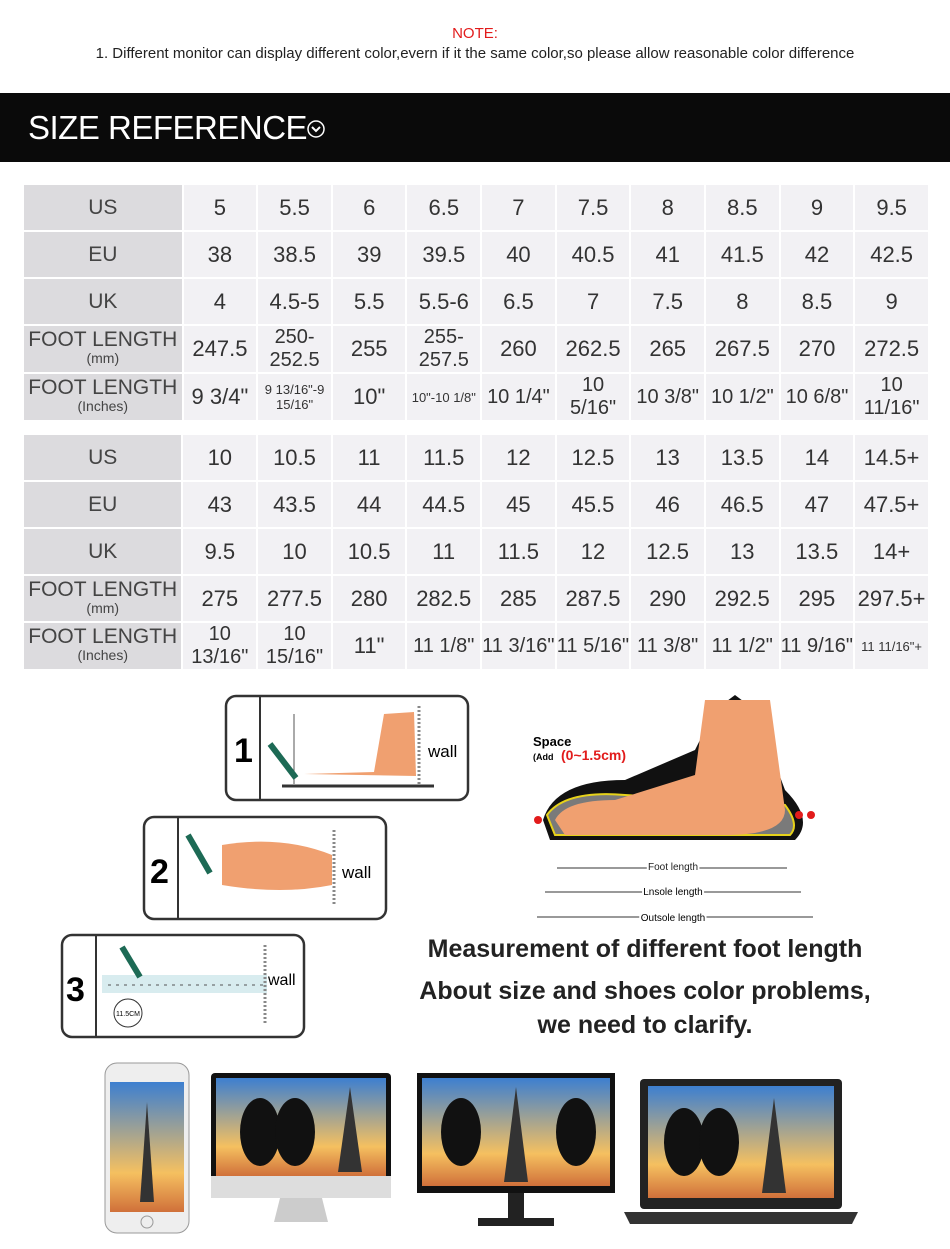 The image size is (950, 1249). What do you see at coordinates (817, 504) in the screenshot?
I see `size-cell: 47` at bounding box center [817, 504].